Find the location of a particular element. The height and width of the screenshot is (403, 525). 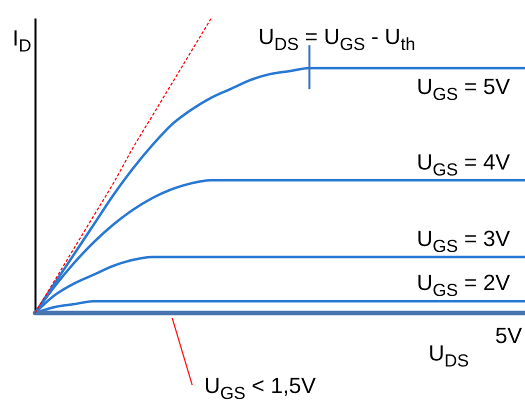

series-label: U$_{GS}$ = 3V is located at coordinates (463, 241).